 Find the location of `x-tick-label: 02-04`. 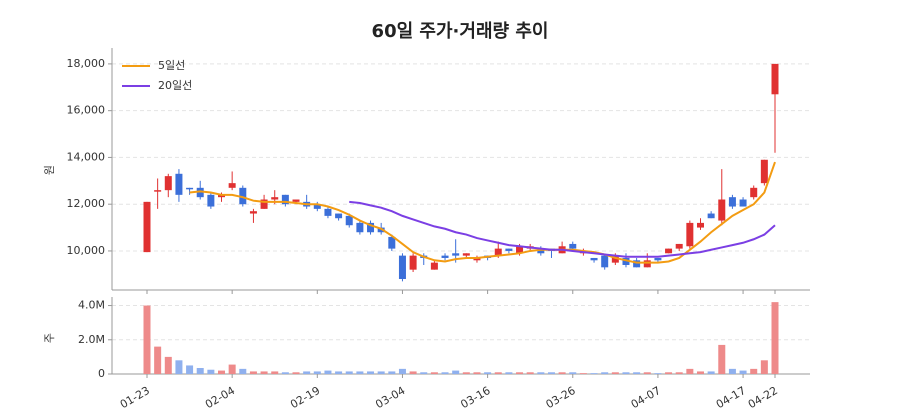

x-tick-label: 02-04 is located at coordinates (220, 397).